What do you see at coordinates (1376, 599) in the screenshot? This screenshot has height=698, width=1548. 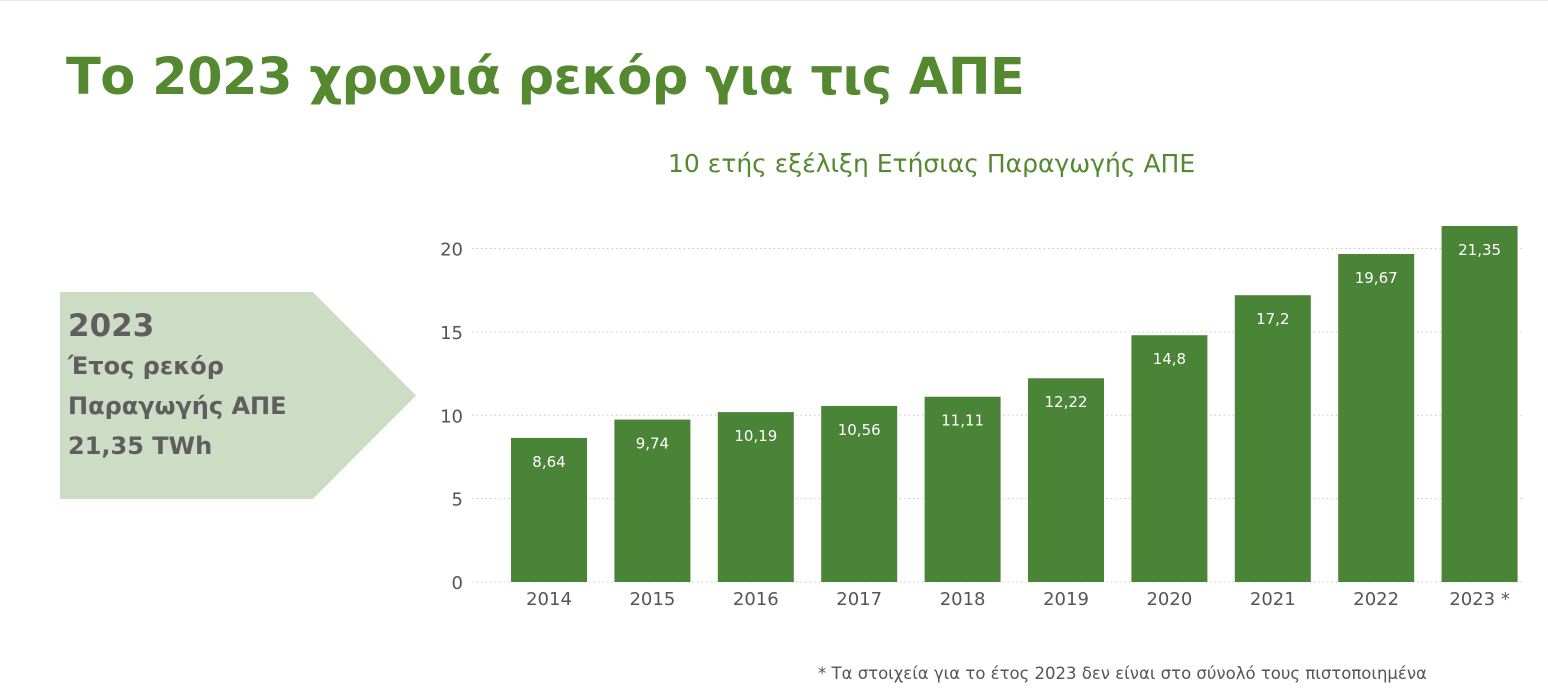 I see `x-tick-label: 2022` at bounding box center [1376, 599].